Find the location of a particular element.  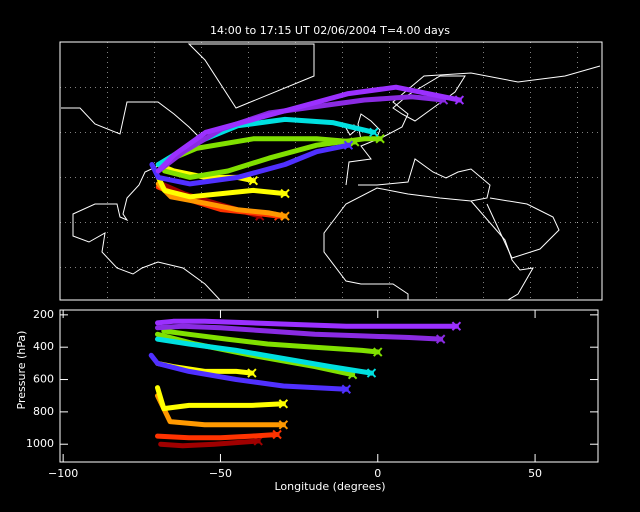

map-trajectories is located at coordinates (307, 152).